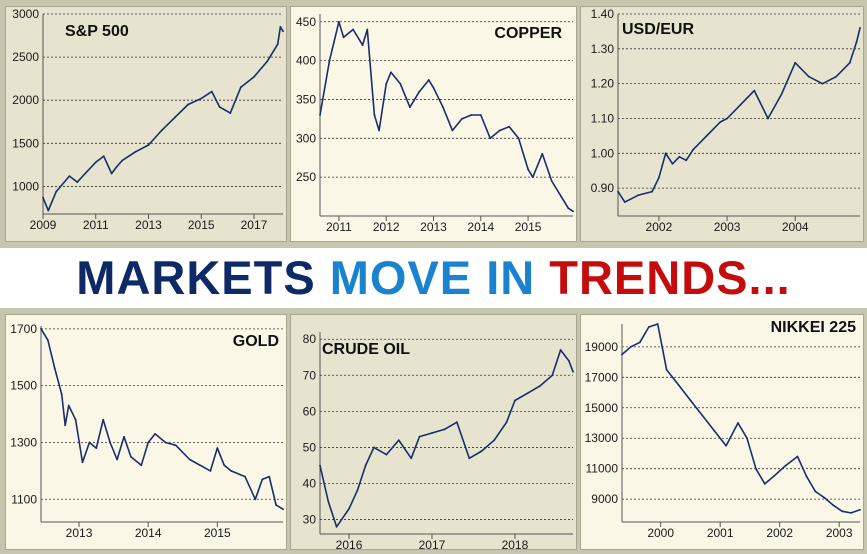 This screenshot has width=867, height=554. I want to click on y-tick-label: 450, so click(306, 22).